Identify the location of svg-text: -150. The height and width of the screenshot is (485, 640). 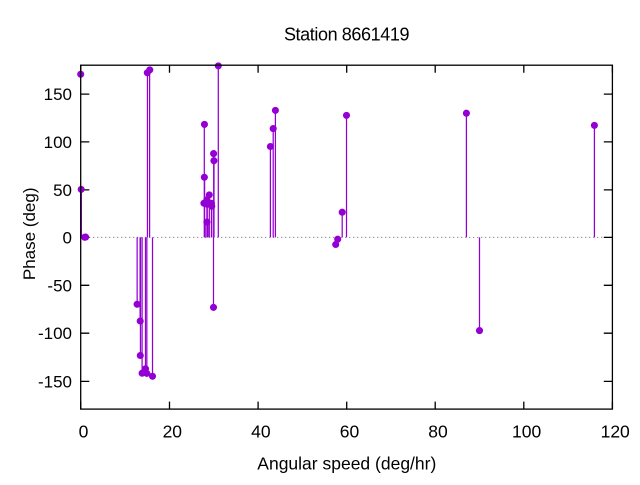
(55, 381).